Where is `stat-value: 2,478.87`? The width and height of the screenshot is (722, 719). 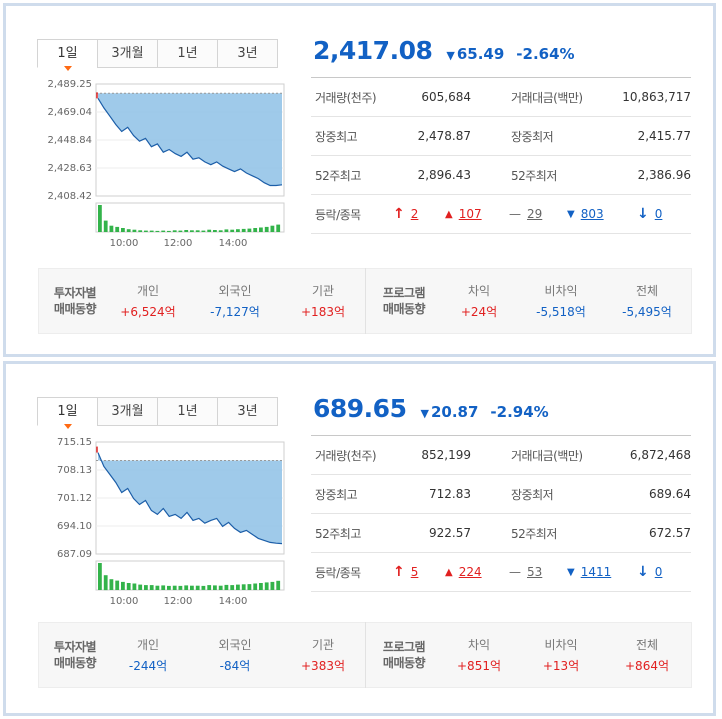 stat-value: 2,478.87 is located at coordinates (444, 136).